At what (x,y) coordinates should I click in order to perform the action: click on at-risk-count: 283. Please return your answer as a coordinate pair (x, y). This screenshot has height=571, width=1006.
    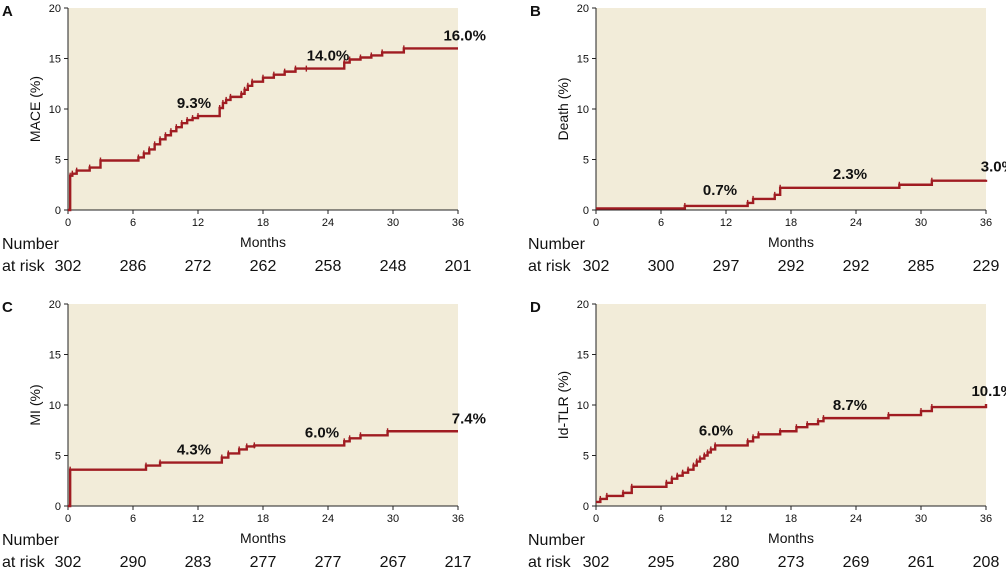
    Looking at the image, I should click on (198, 562).